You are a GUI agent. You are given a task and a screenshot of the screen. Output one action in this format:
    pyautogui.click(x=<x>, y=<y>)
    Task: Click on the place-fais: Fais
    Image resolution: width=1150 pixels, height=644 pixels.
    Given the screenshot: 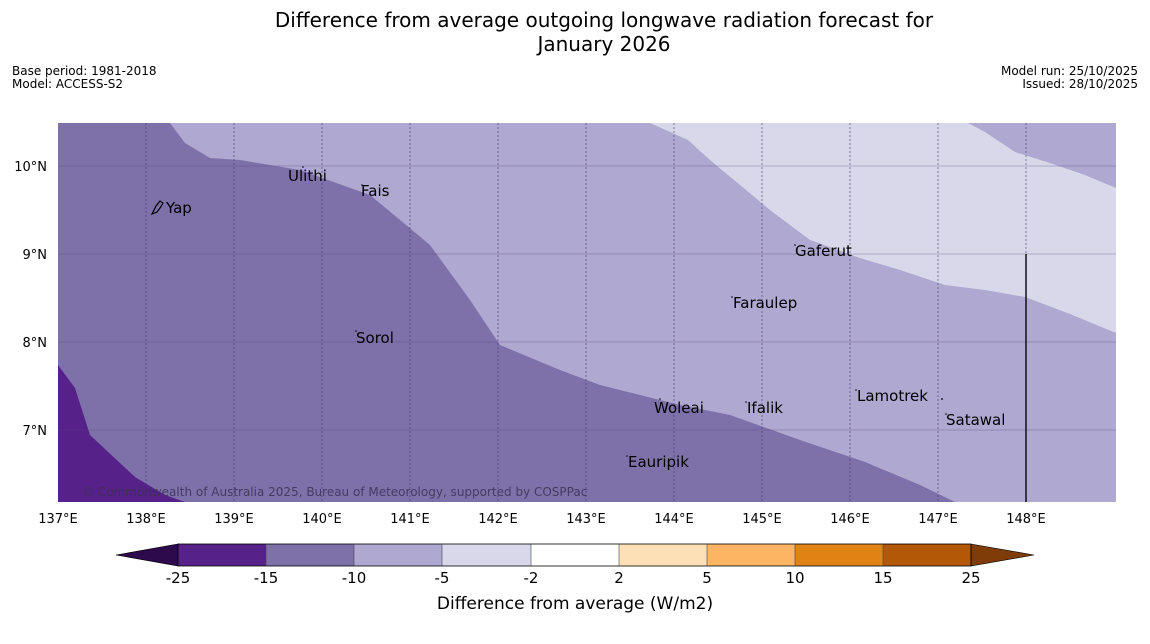 What is the action you would take?
    pyautogui.click(x=375, y=191)
    